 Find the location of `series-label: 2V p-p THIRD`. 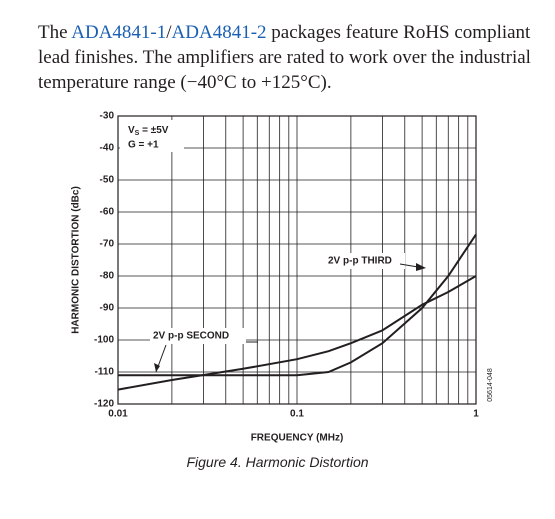

series-label: 2V p-p THIRD is located at coordinates (360, 261).